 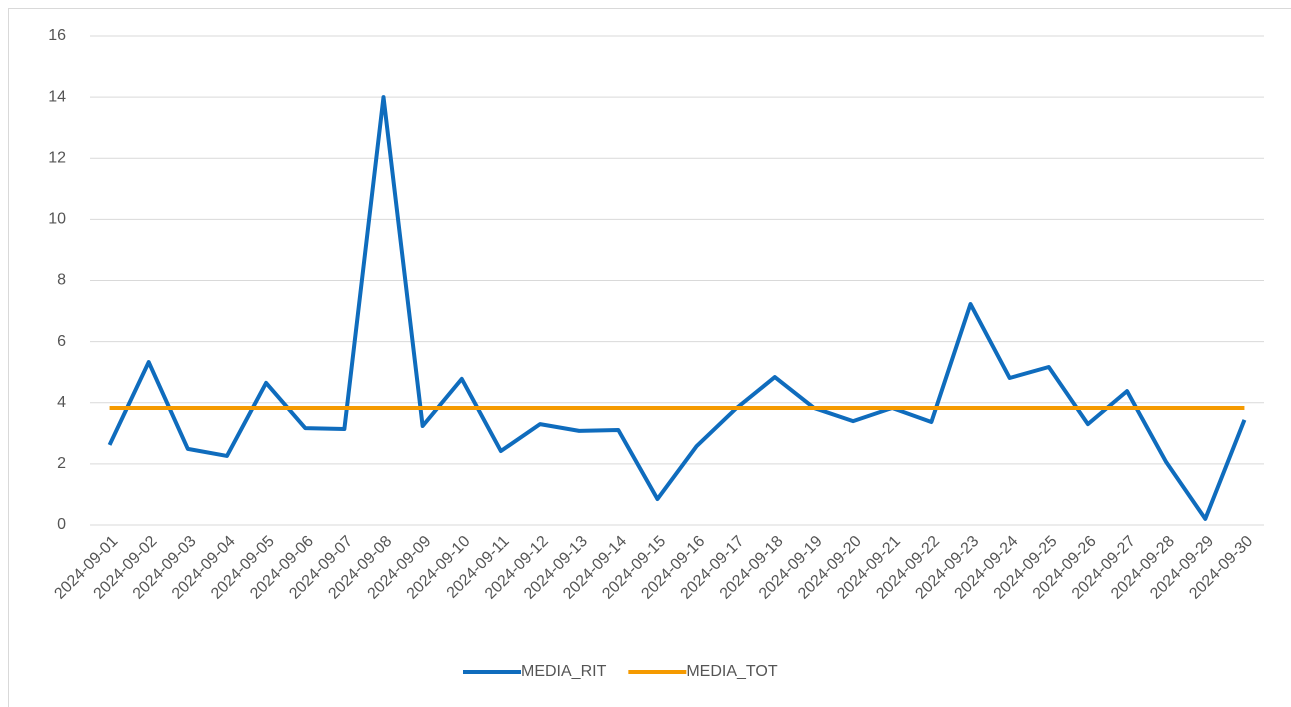 What do you see at coordinates (57, 96) in the screenshot?
I see `y-tick-label: 14` at bounding box center [57, 96].